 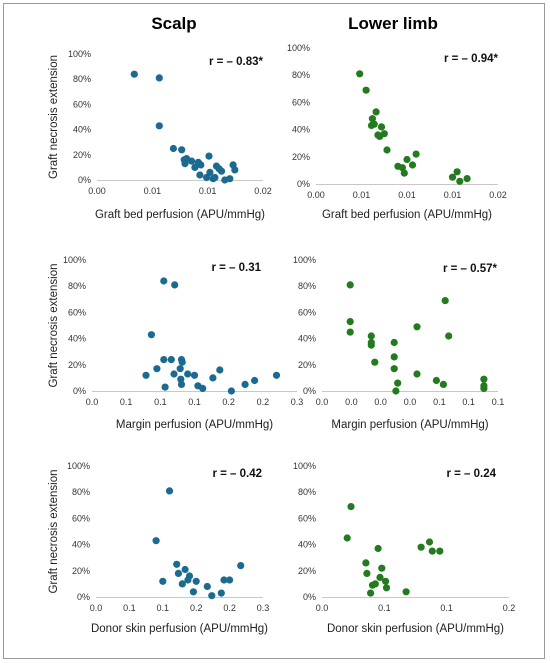 I want to click on y-axis-title: Graft necrosis extension, so click(x=54, y=531).